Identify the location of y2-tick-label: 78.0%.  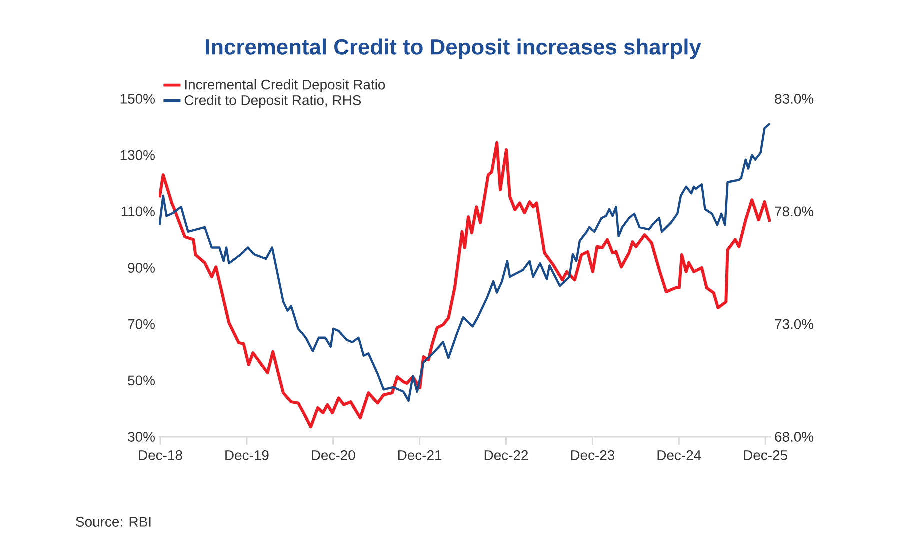
(794, 211).